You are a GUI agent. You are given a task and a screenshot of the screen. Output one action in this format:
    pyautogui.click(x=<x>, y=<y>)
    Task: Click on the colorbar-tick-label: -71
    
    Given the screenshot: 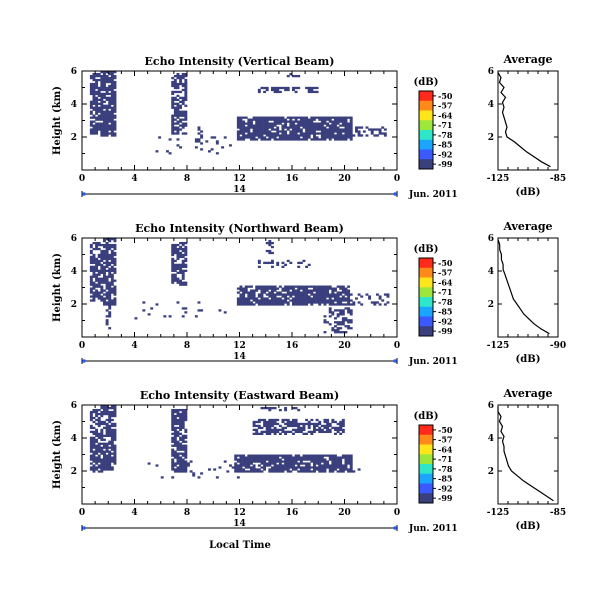 What is the action you would take?
    pyautogui.click(x=445, y=292)
    